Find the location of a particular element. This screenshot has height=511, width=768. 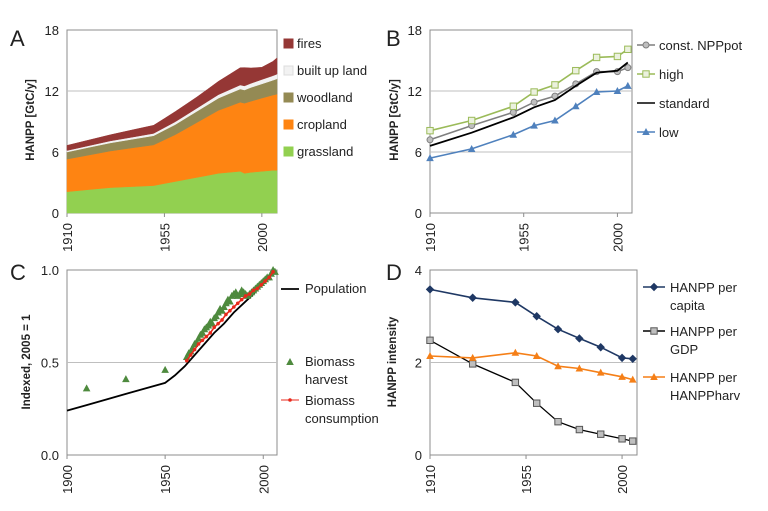

panel-b-label: B is located at coordinates (393, 38).